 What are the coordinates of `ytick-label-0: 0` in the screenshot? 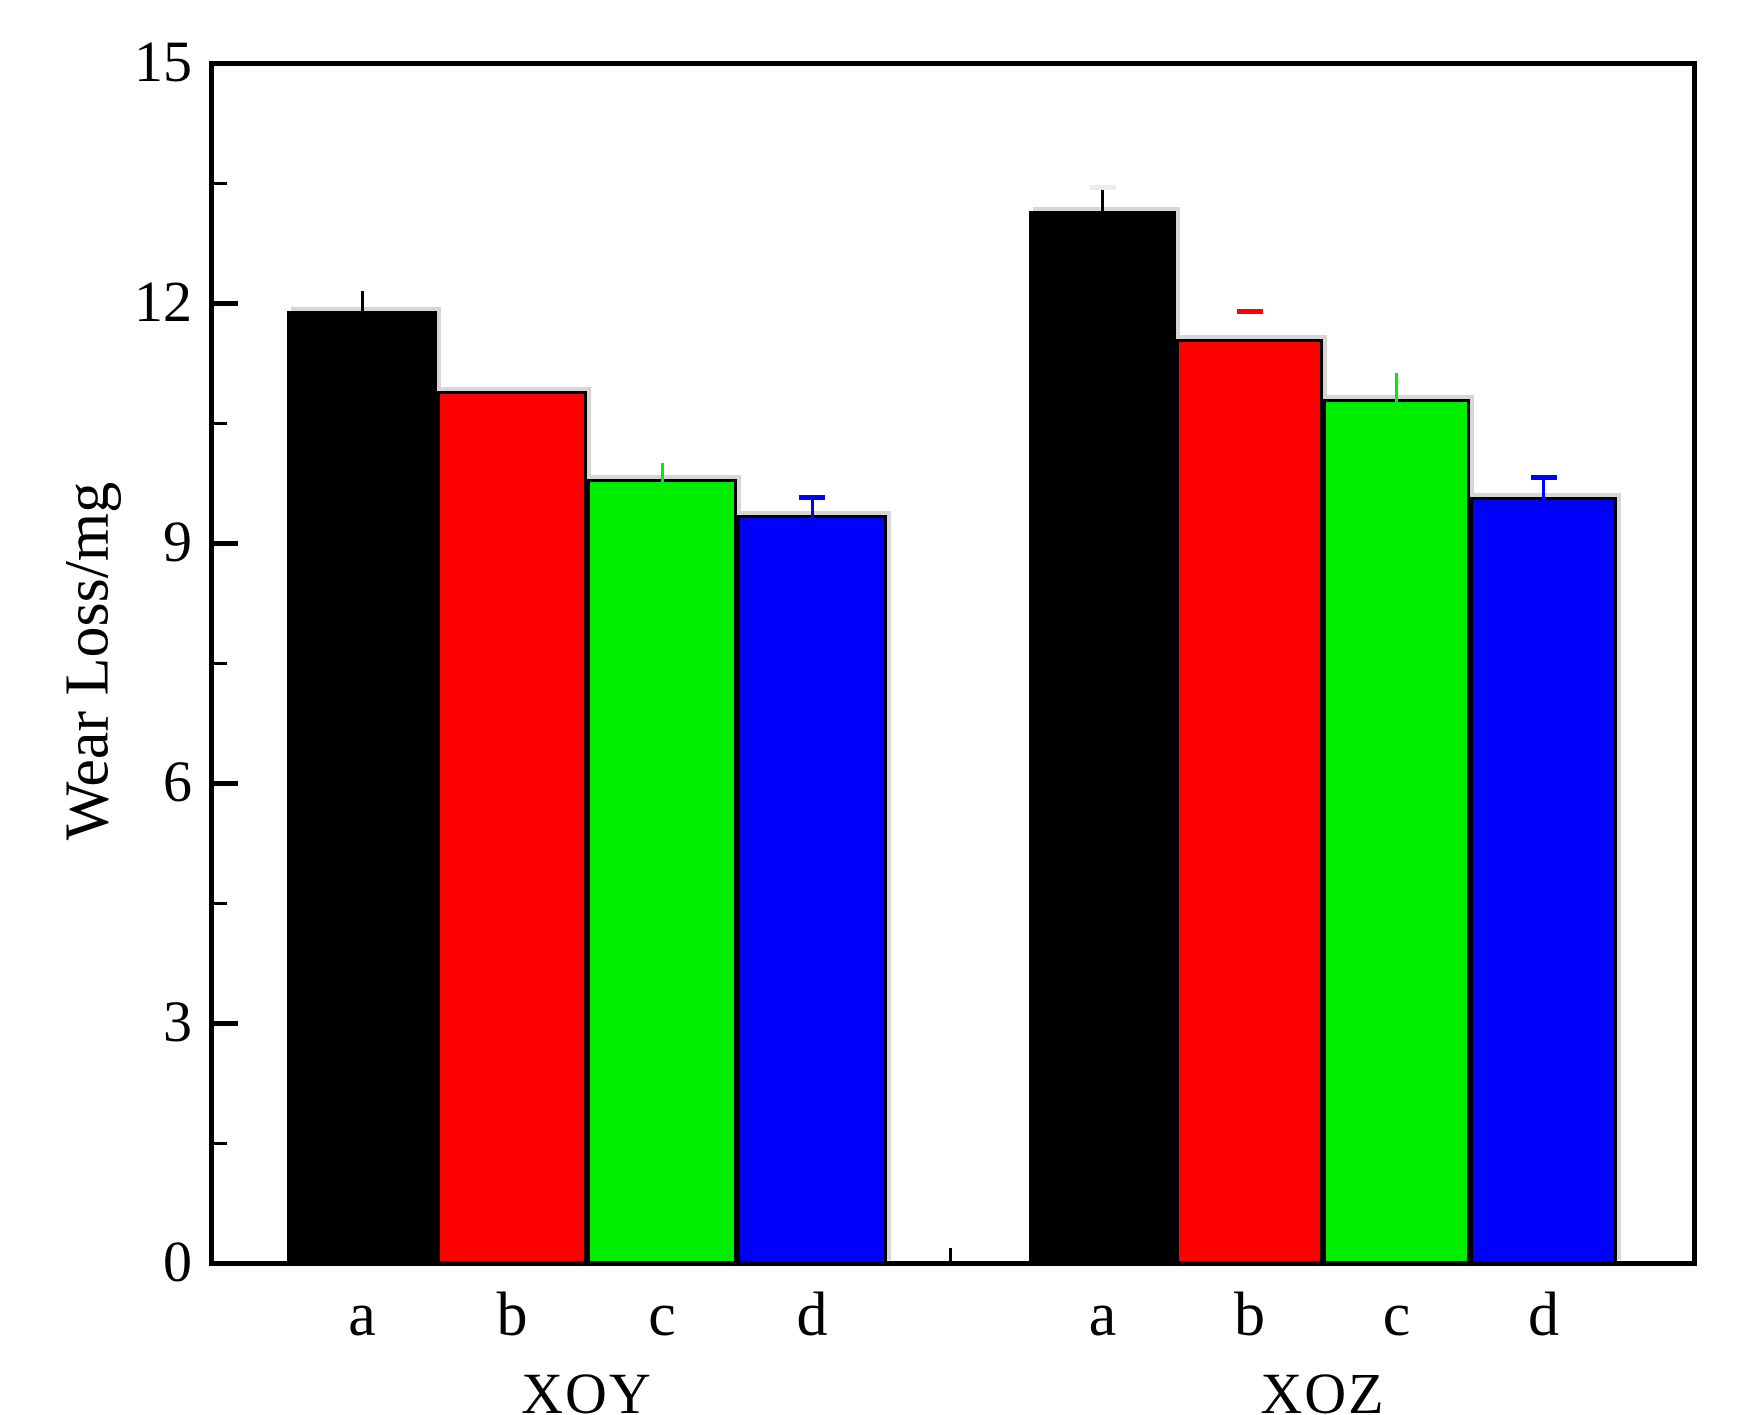 It's located at (177, 1262).